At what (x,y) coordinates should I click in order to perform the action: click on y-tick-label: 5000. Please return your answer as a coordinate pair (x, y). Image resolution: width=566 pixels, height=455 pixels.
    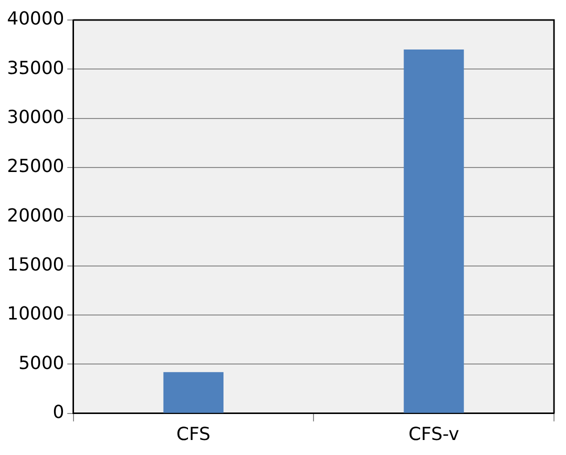
    Looking at the image, I should click on (41, 363).